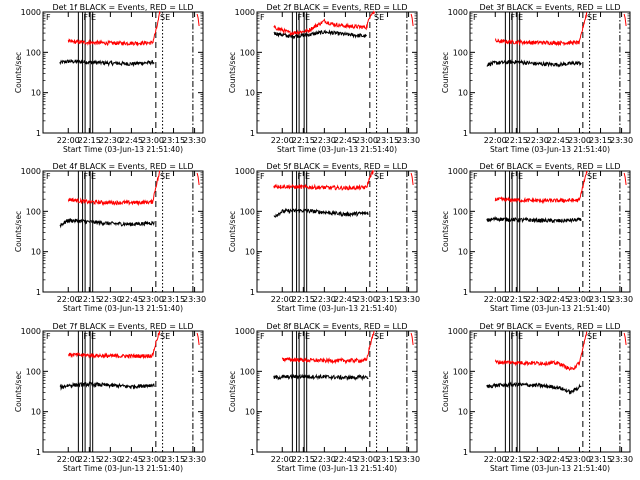 This screenshot has height=480, width=640. What do you see at coordinates (549, 166) in the screenshot?
I see `panel-title: Det 6f BLACK = Events, RED = LLD` at bounding box center [549, 166].